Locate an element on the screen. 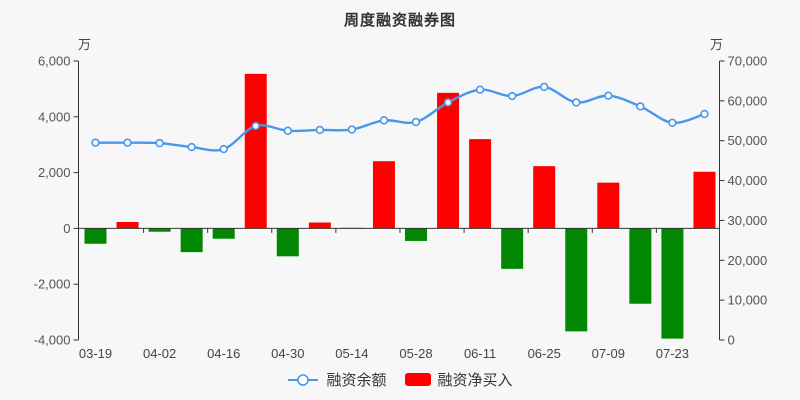  chart-legend: 融资余额 融资净买入 is located at coordinates (400, 379).